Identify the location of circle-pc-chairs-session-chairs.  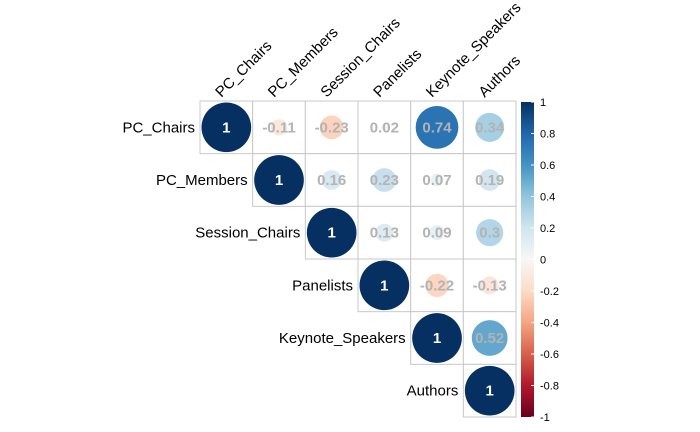
(331, 127).